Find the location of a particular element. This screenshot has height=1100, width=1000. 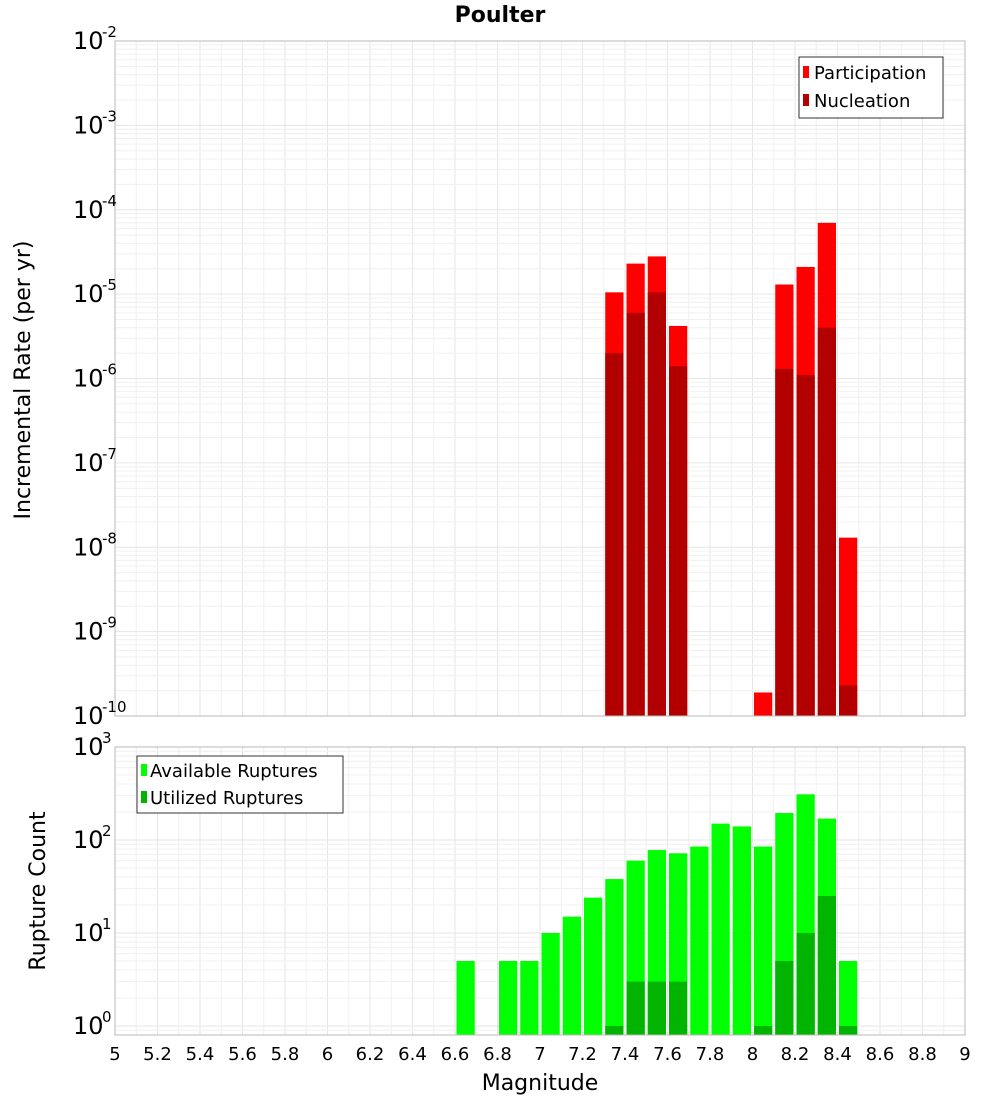

top-legend: Participation Nucleation is located at coordinates (871, 87).